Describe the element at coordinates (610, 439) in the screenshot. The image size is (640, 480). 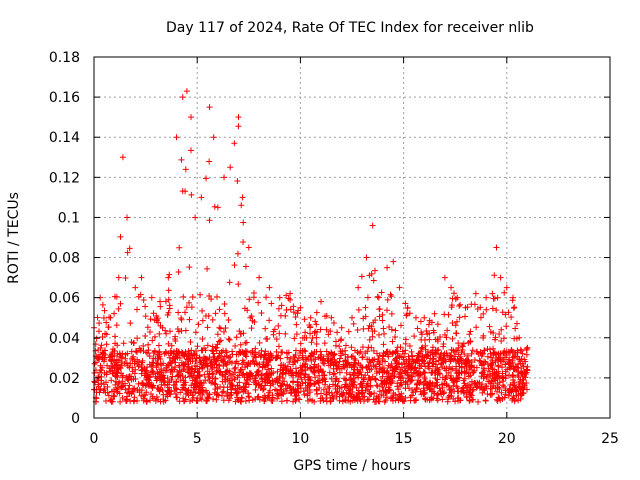
I see `x-tick-label: 25` at that location.